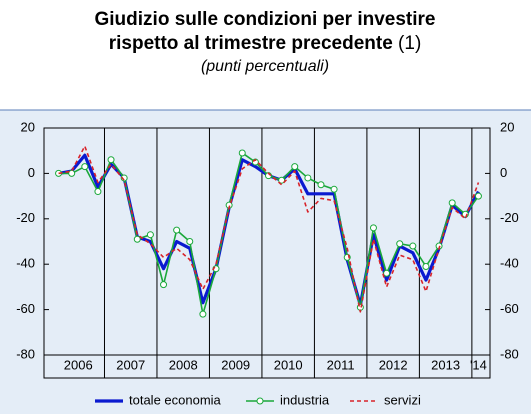  What do you see at coordinates (175, 399) in the screenshot?
I see `legend-label: totale economia` at bounding box center [175, 399].